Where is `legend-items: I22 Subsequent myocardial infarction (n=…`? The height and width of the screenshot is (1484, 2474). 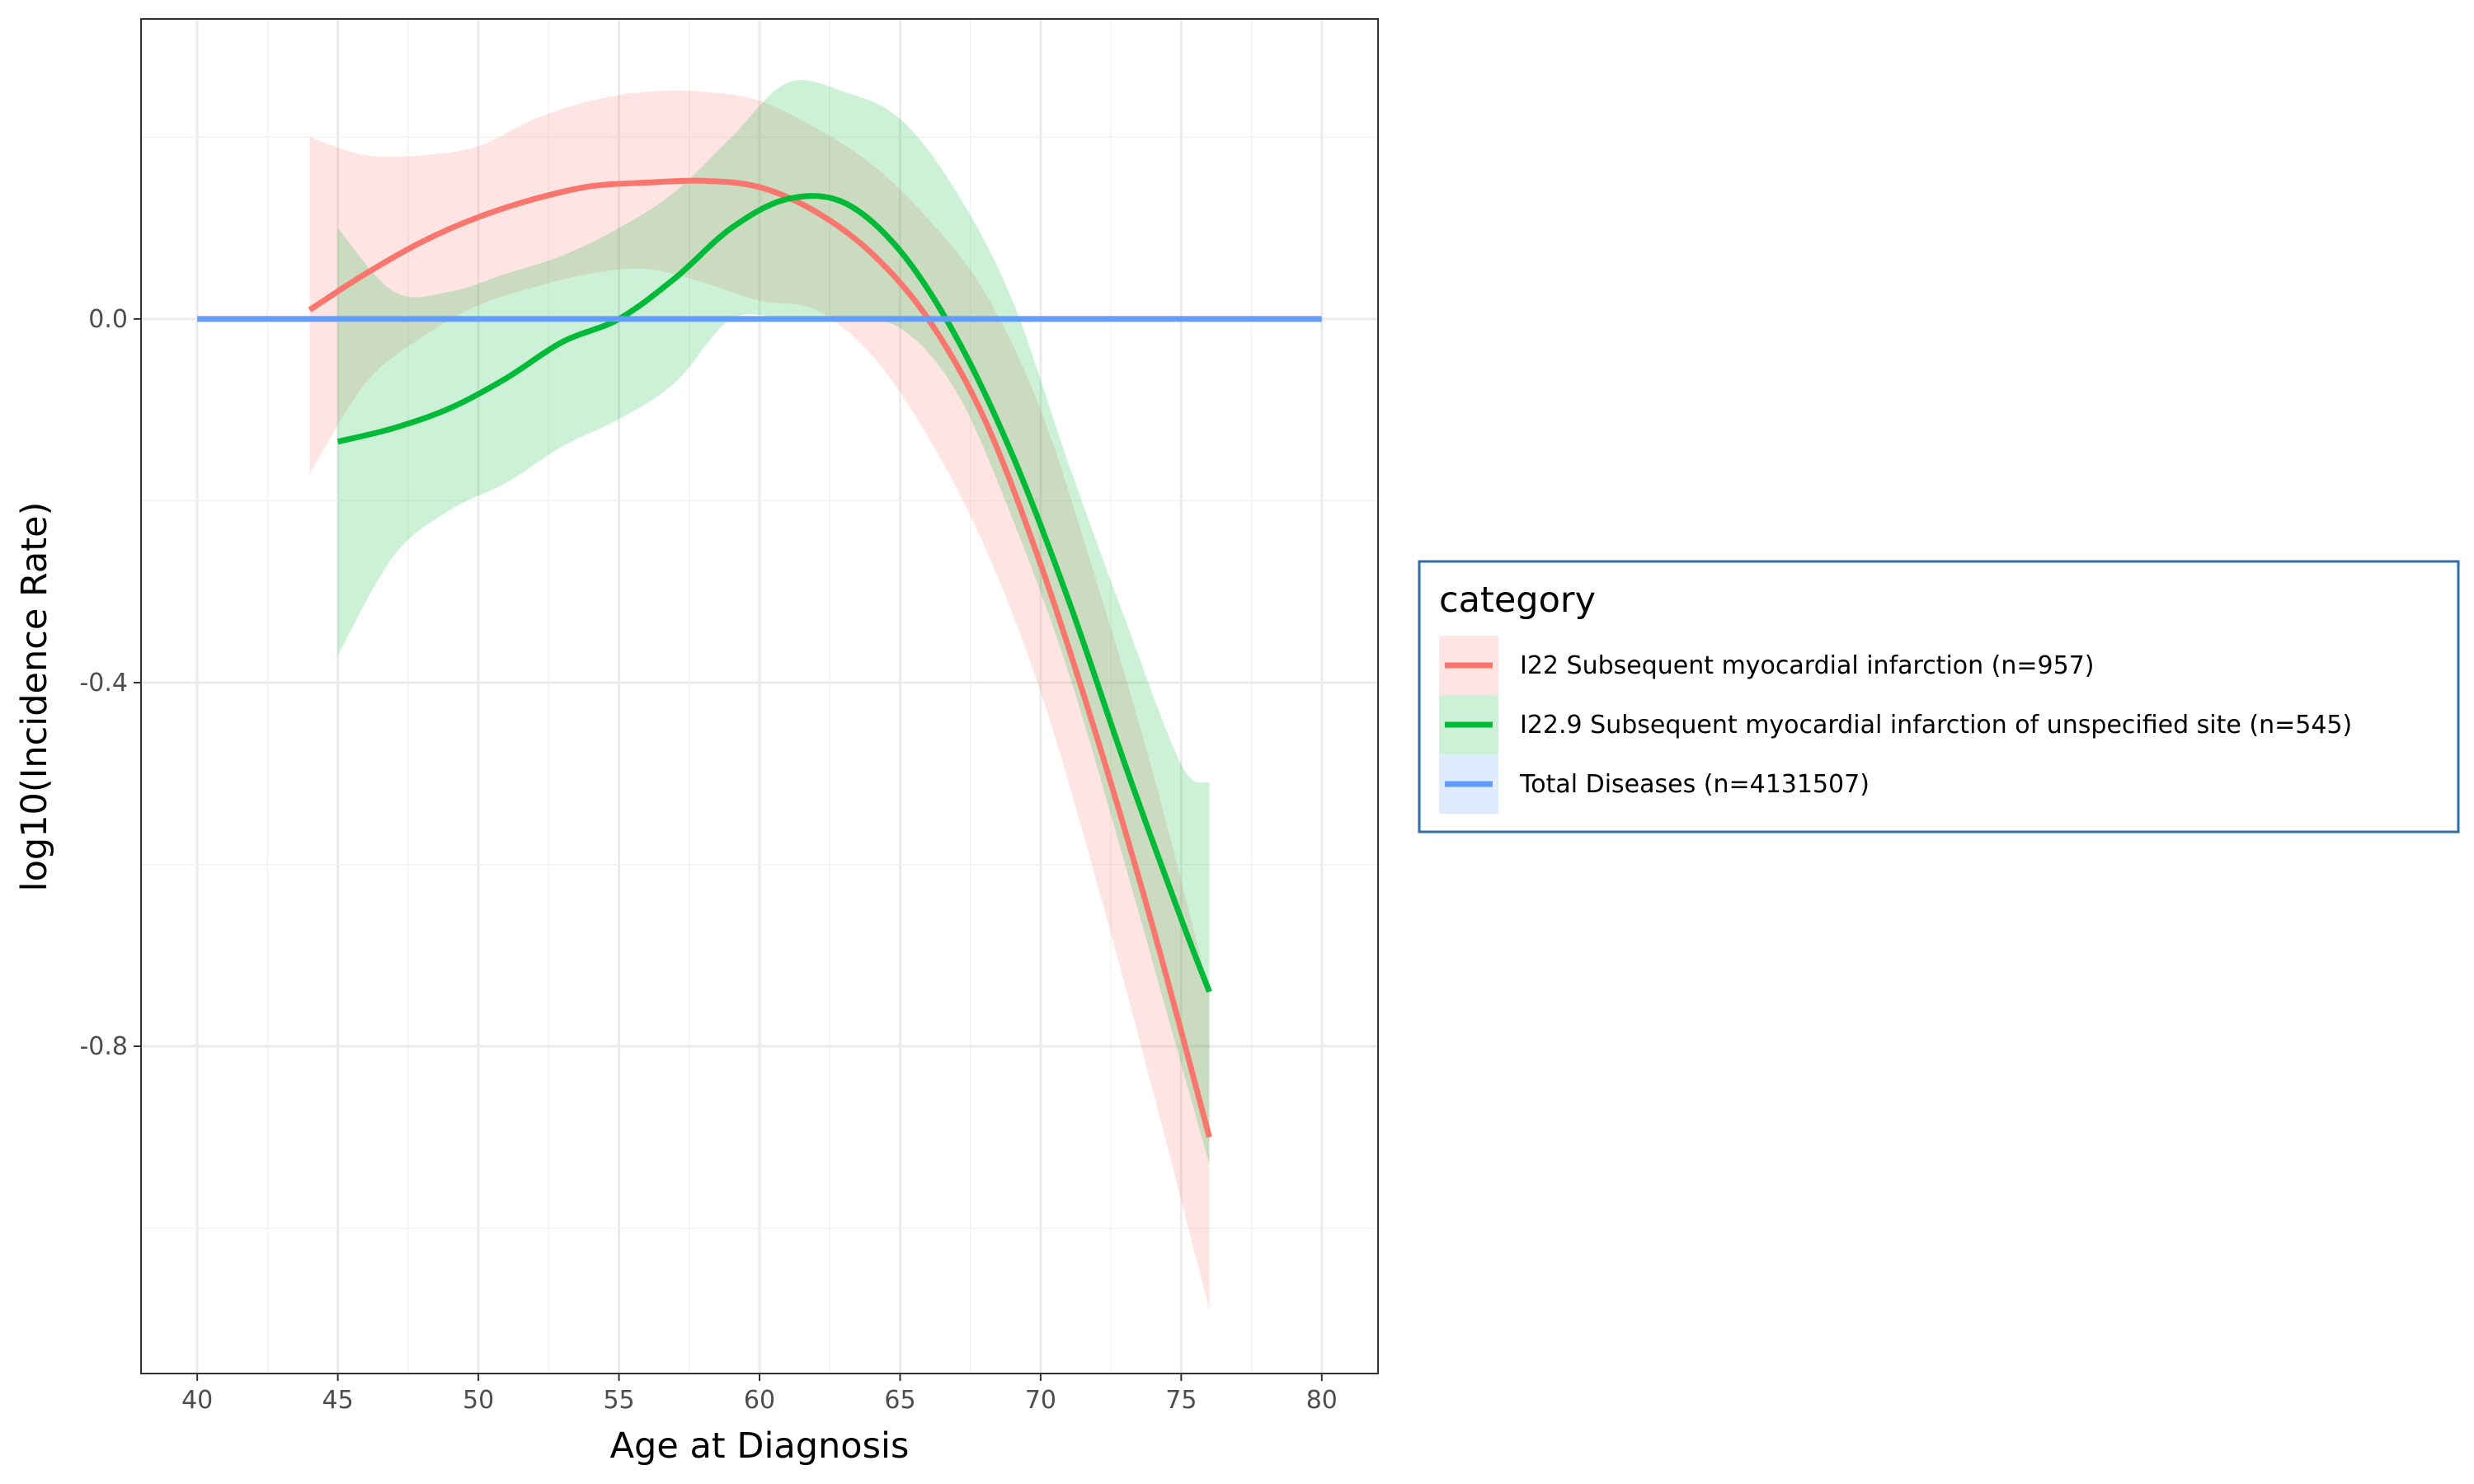 legend-items: I22 Subsequent myocardial infarction (n=… is located at coordinates (1895, 725).